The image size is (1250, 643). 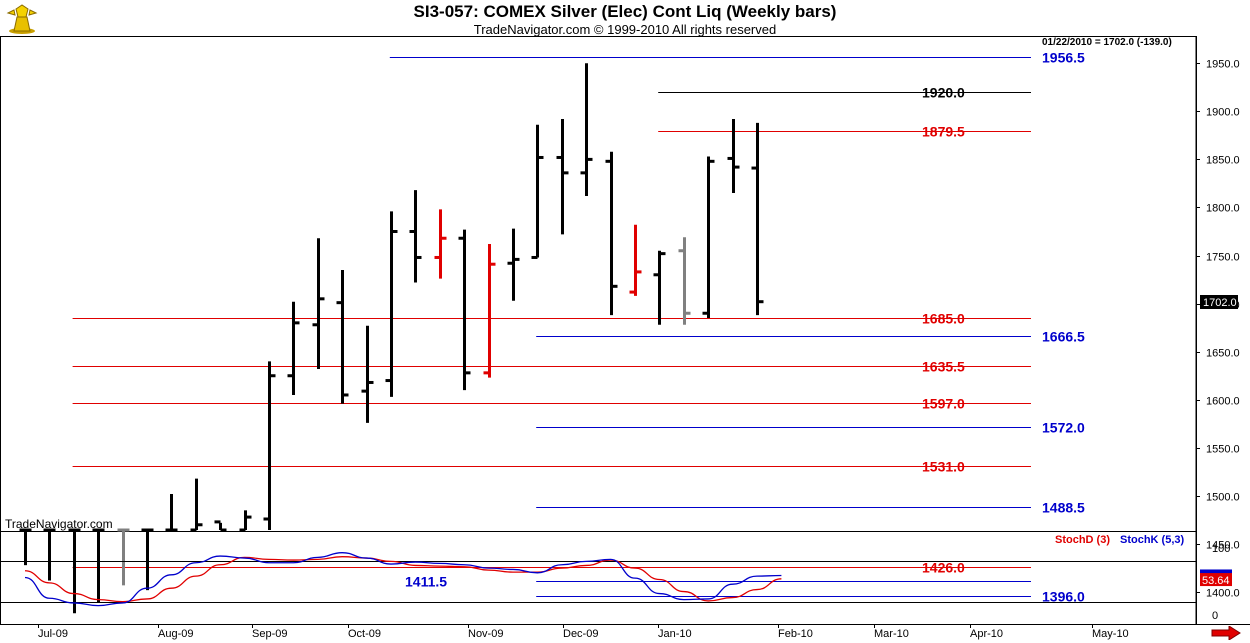 What do you see at coordinates (1223, 402) in the screenshot?
I see `price-tick-label: 1600.0` at bounding box center [1223, 402].